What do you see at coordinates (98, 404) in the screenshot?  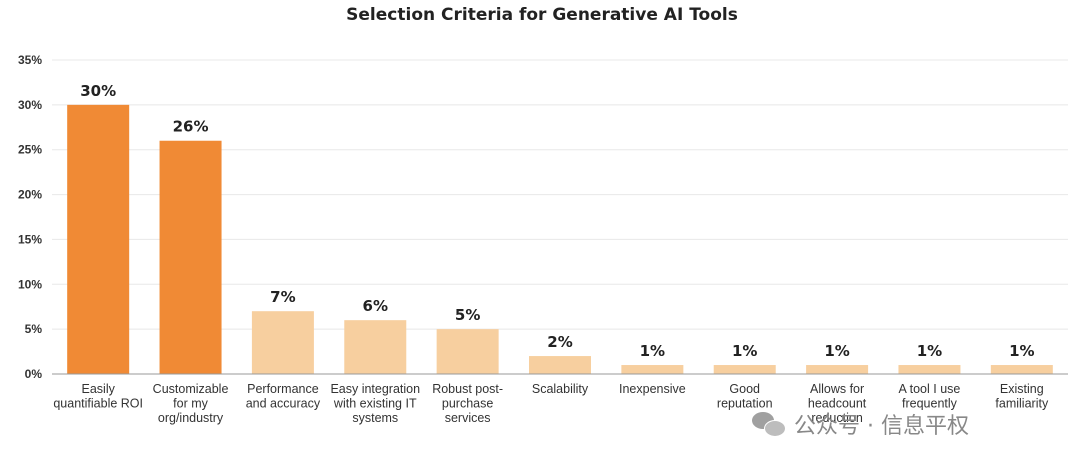 I see `x-category-label-line: quantifiable ROI` at bounding box center [98, 404].